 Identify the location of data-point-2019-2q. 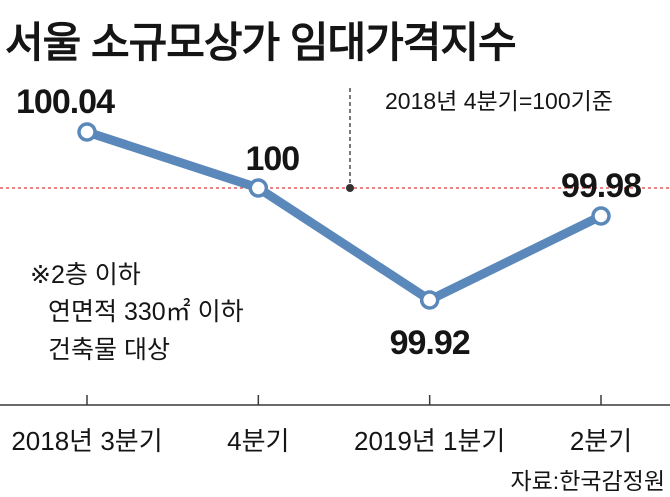
(601, 216).